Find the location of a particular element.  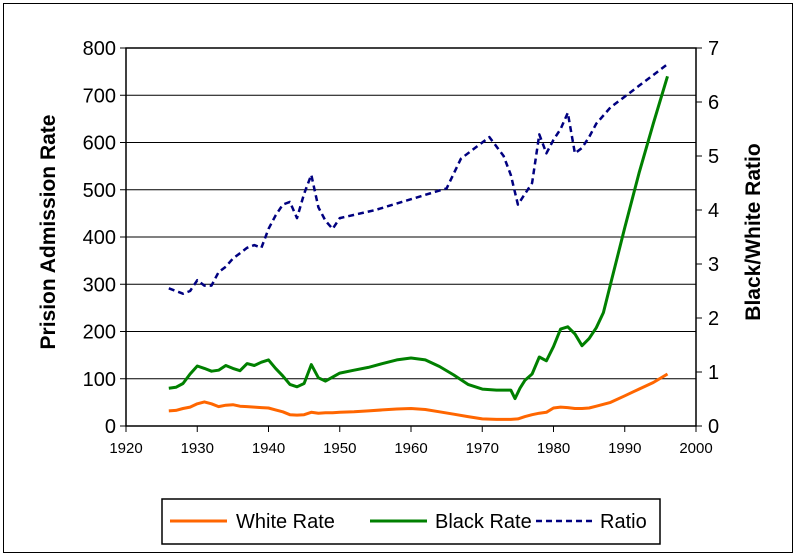

y2-tick-label: 0 is located at coordinates (713, 427).